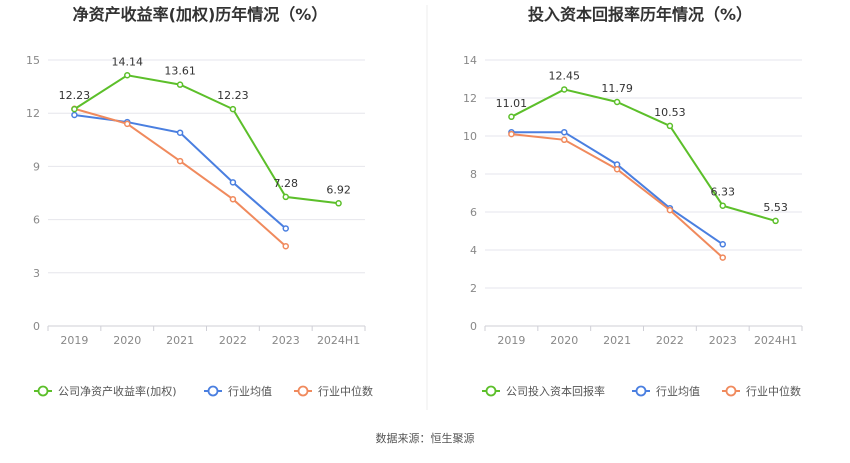  What do you see at coordinates (180, 71) in the screenshot?
I see `data-label: 13.61` at bounding box center [180, 71].